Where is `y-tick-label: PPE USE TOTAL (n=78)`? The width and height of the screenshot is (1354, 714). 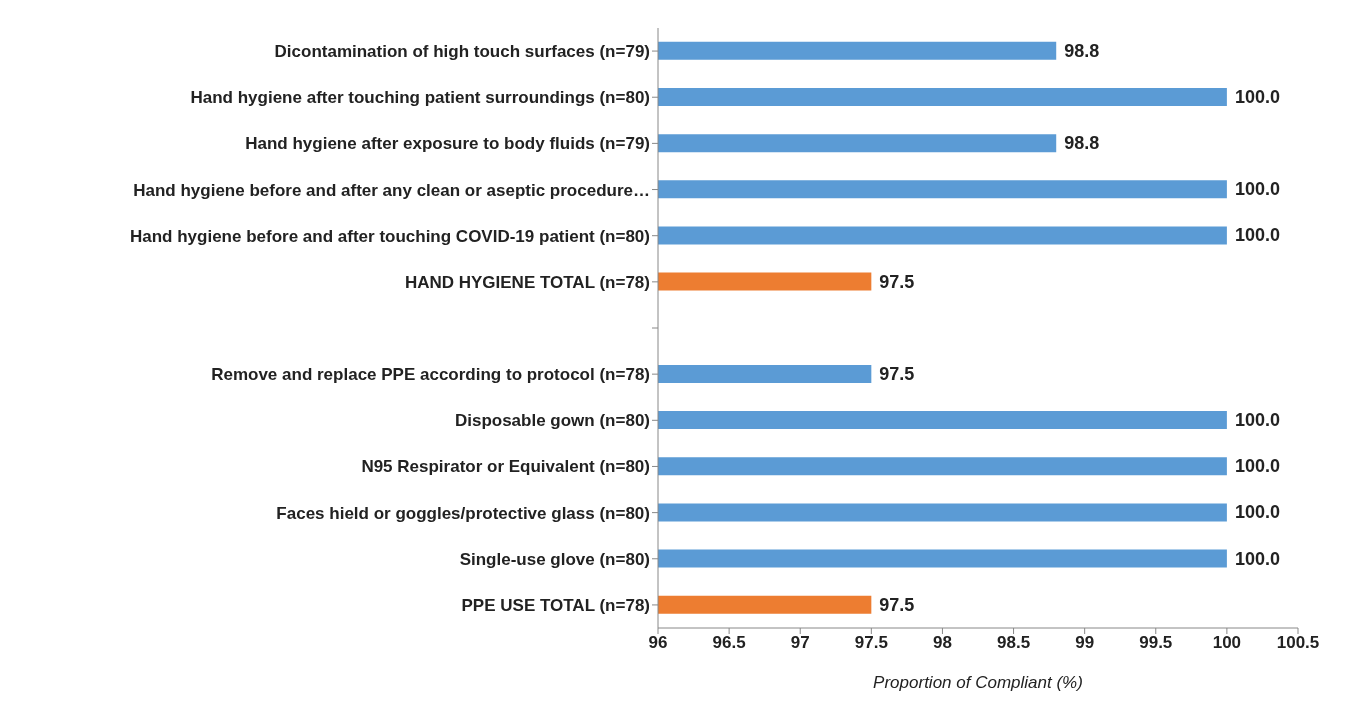 y-tick-label: PPE USE TOTAL (n=78) is located at coordinates (555, 605).